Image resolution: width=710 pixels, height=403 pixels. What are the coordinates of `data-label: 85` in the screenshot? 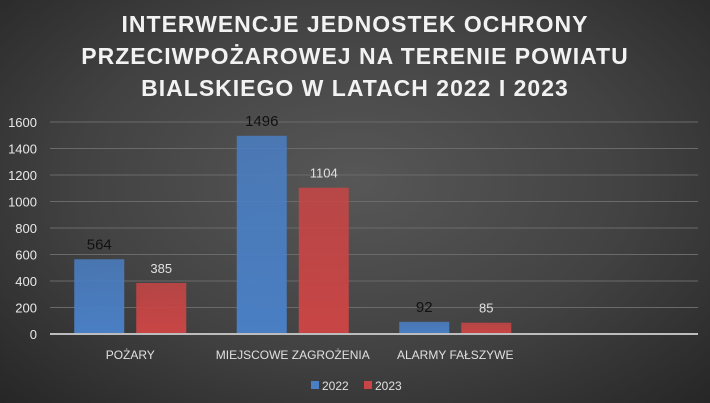 It's located at (486, 308).